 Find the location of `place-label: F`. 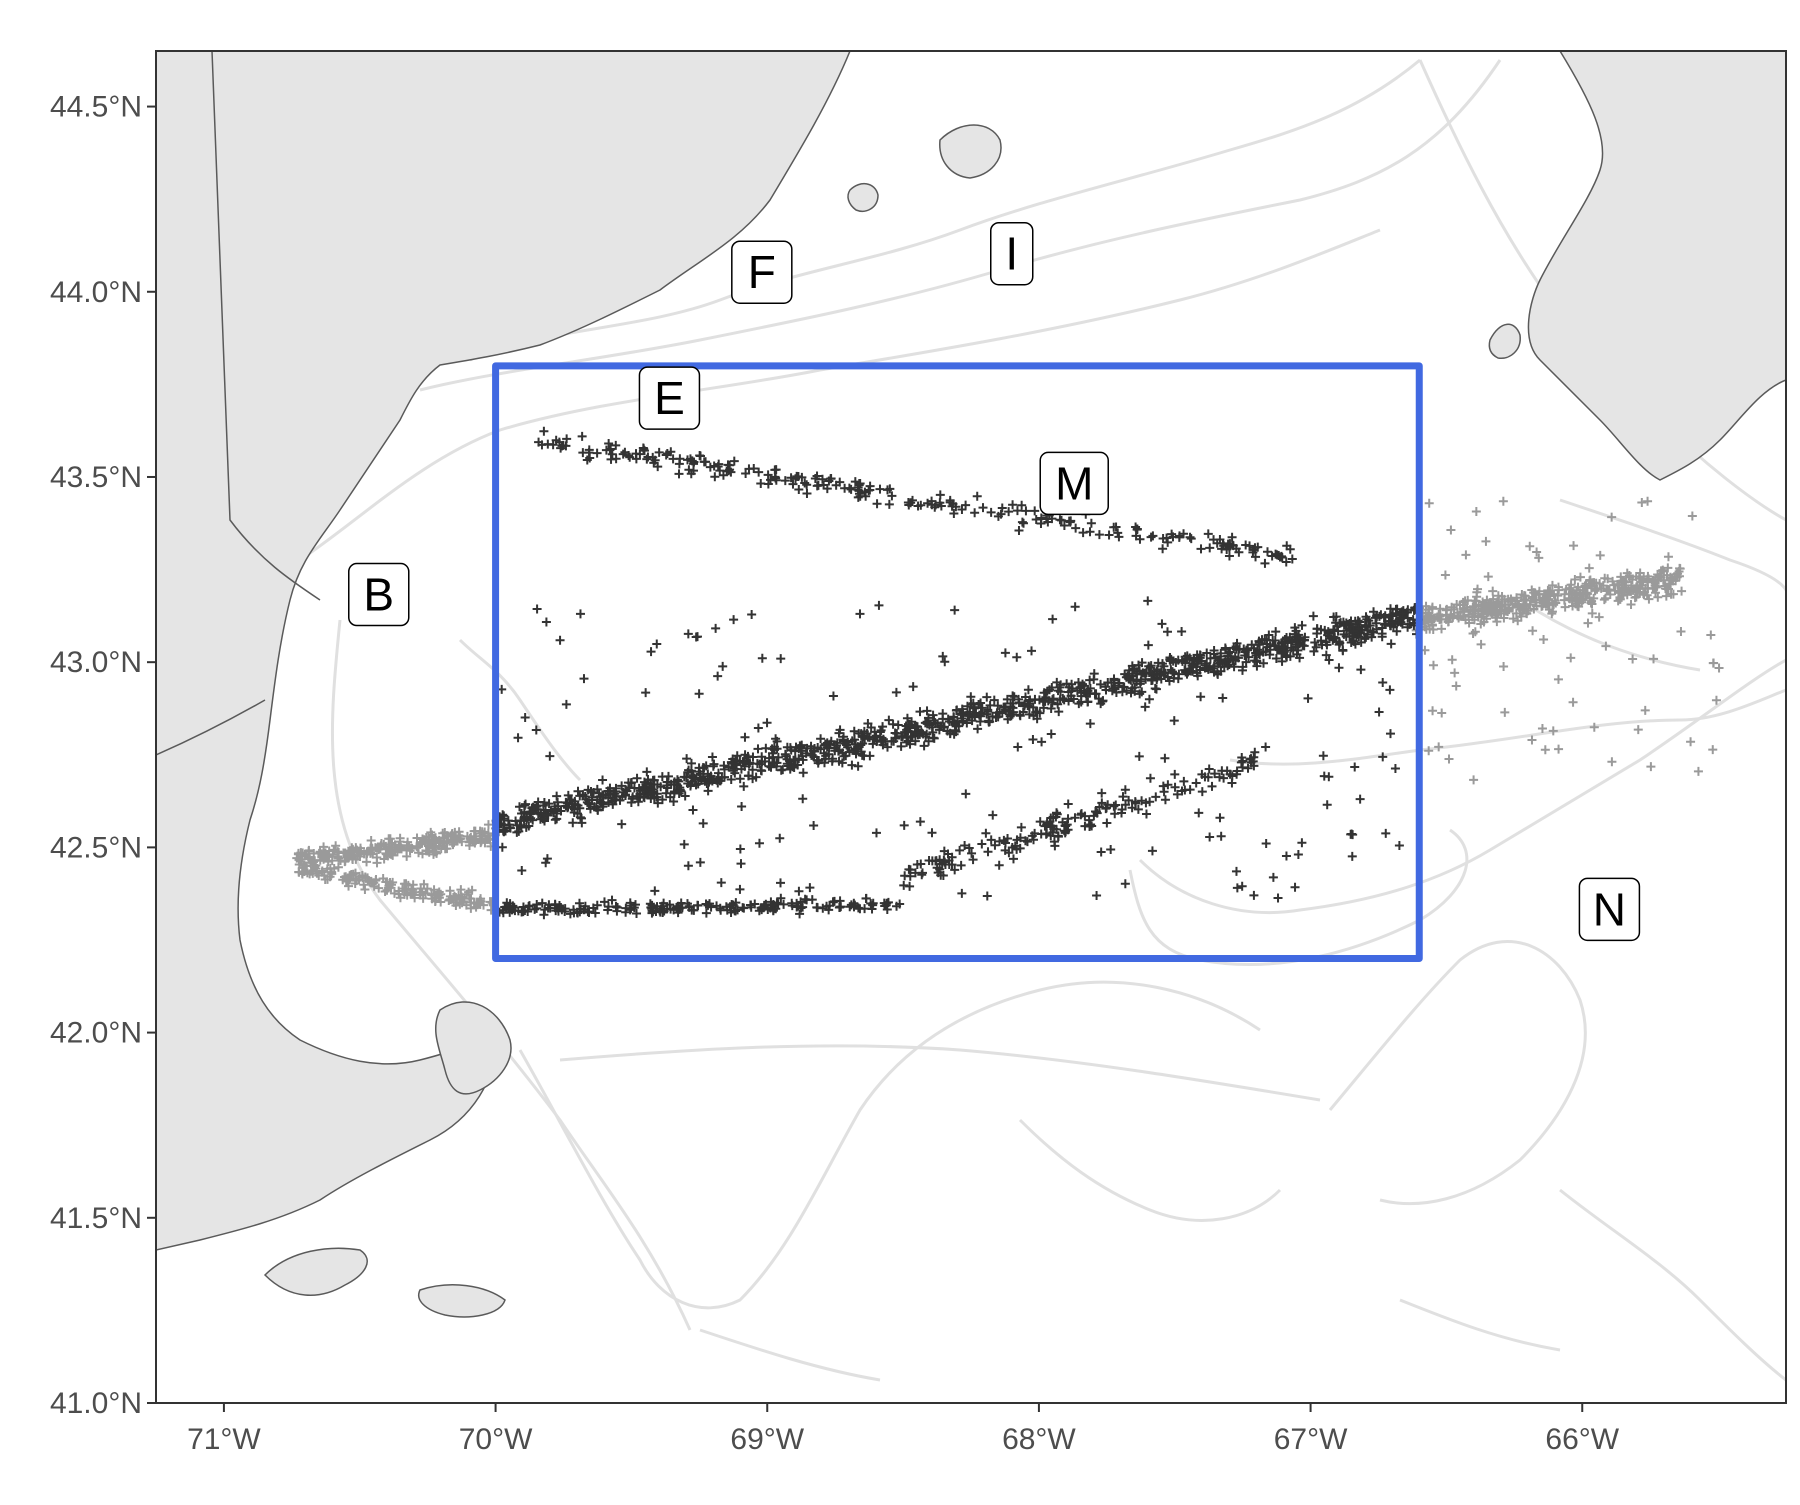

place-label: F is located at coordinates (762, 272).